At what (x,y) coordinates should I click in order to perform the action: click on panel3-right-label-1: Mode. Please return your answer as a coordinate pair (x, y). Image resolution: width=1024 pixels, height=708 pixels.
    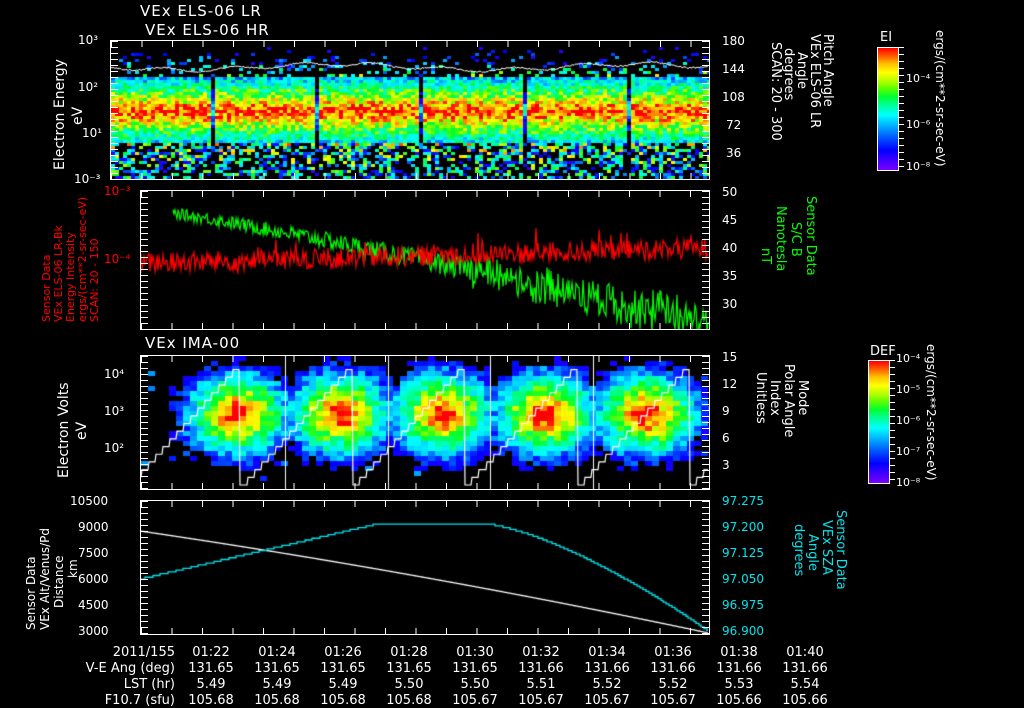
    Looking at the image, I should click on (802, 398).